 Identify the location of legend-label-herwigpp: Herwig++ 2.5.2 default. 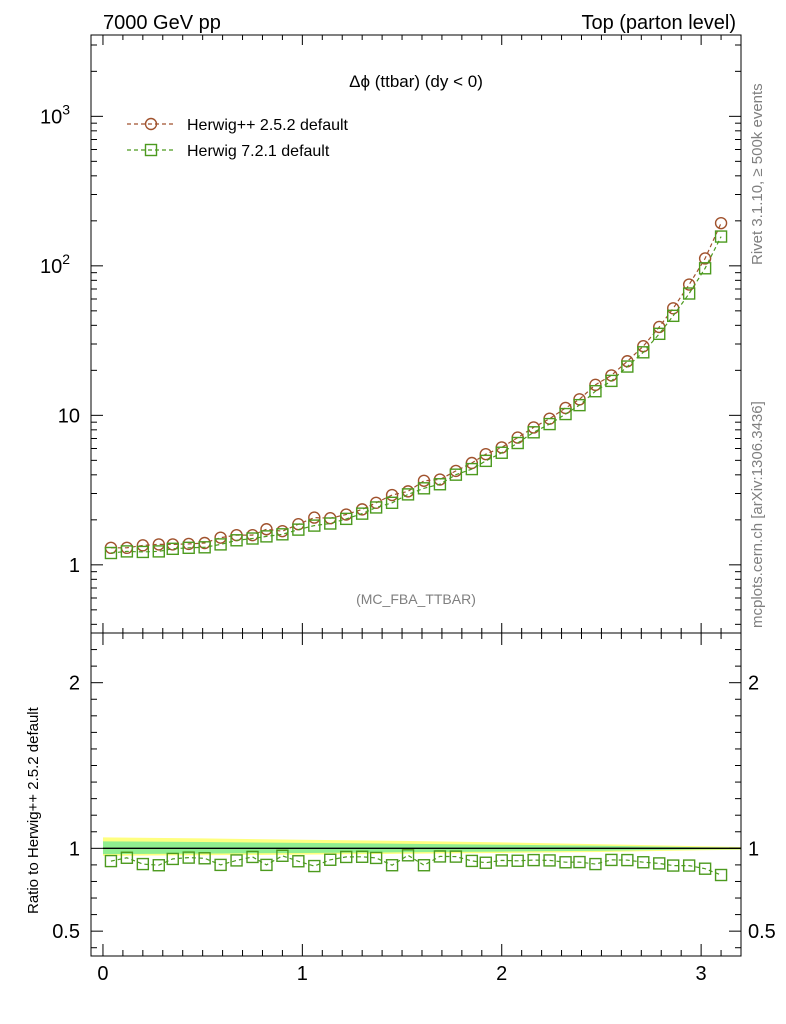
(268, 125).